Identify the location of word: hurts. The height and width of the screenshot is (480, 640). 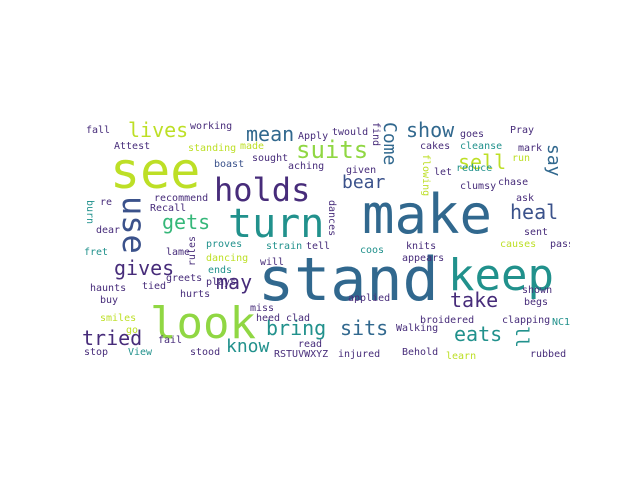
(195, 294).